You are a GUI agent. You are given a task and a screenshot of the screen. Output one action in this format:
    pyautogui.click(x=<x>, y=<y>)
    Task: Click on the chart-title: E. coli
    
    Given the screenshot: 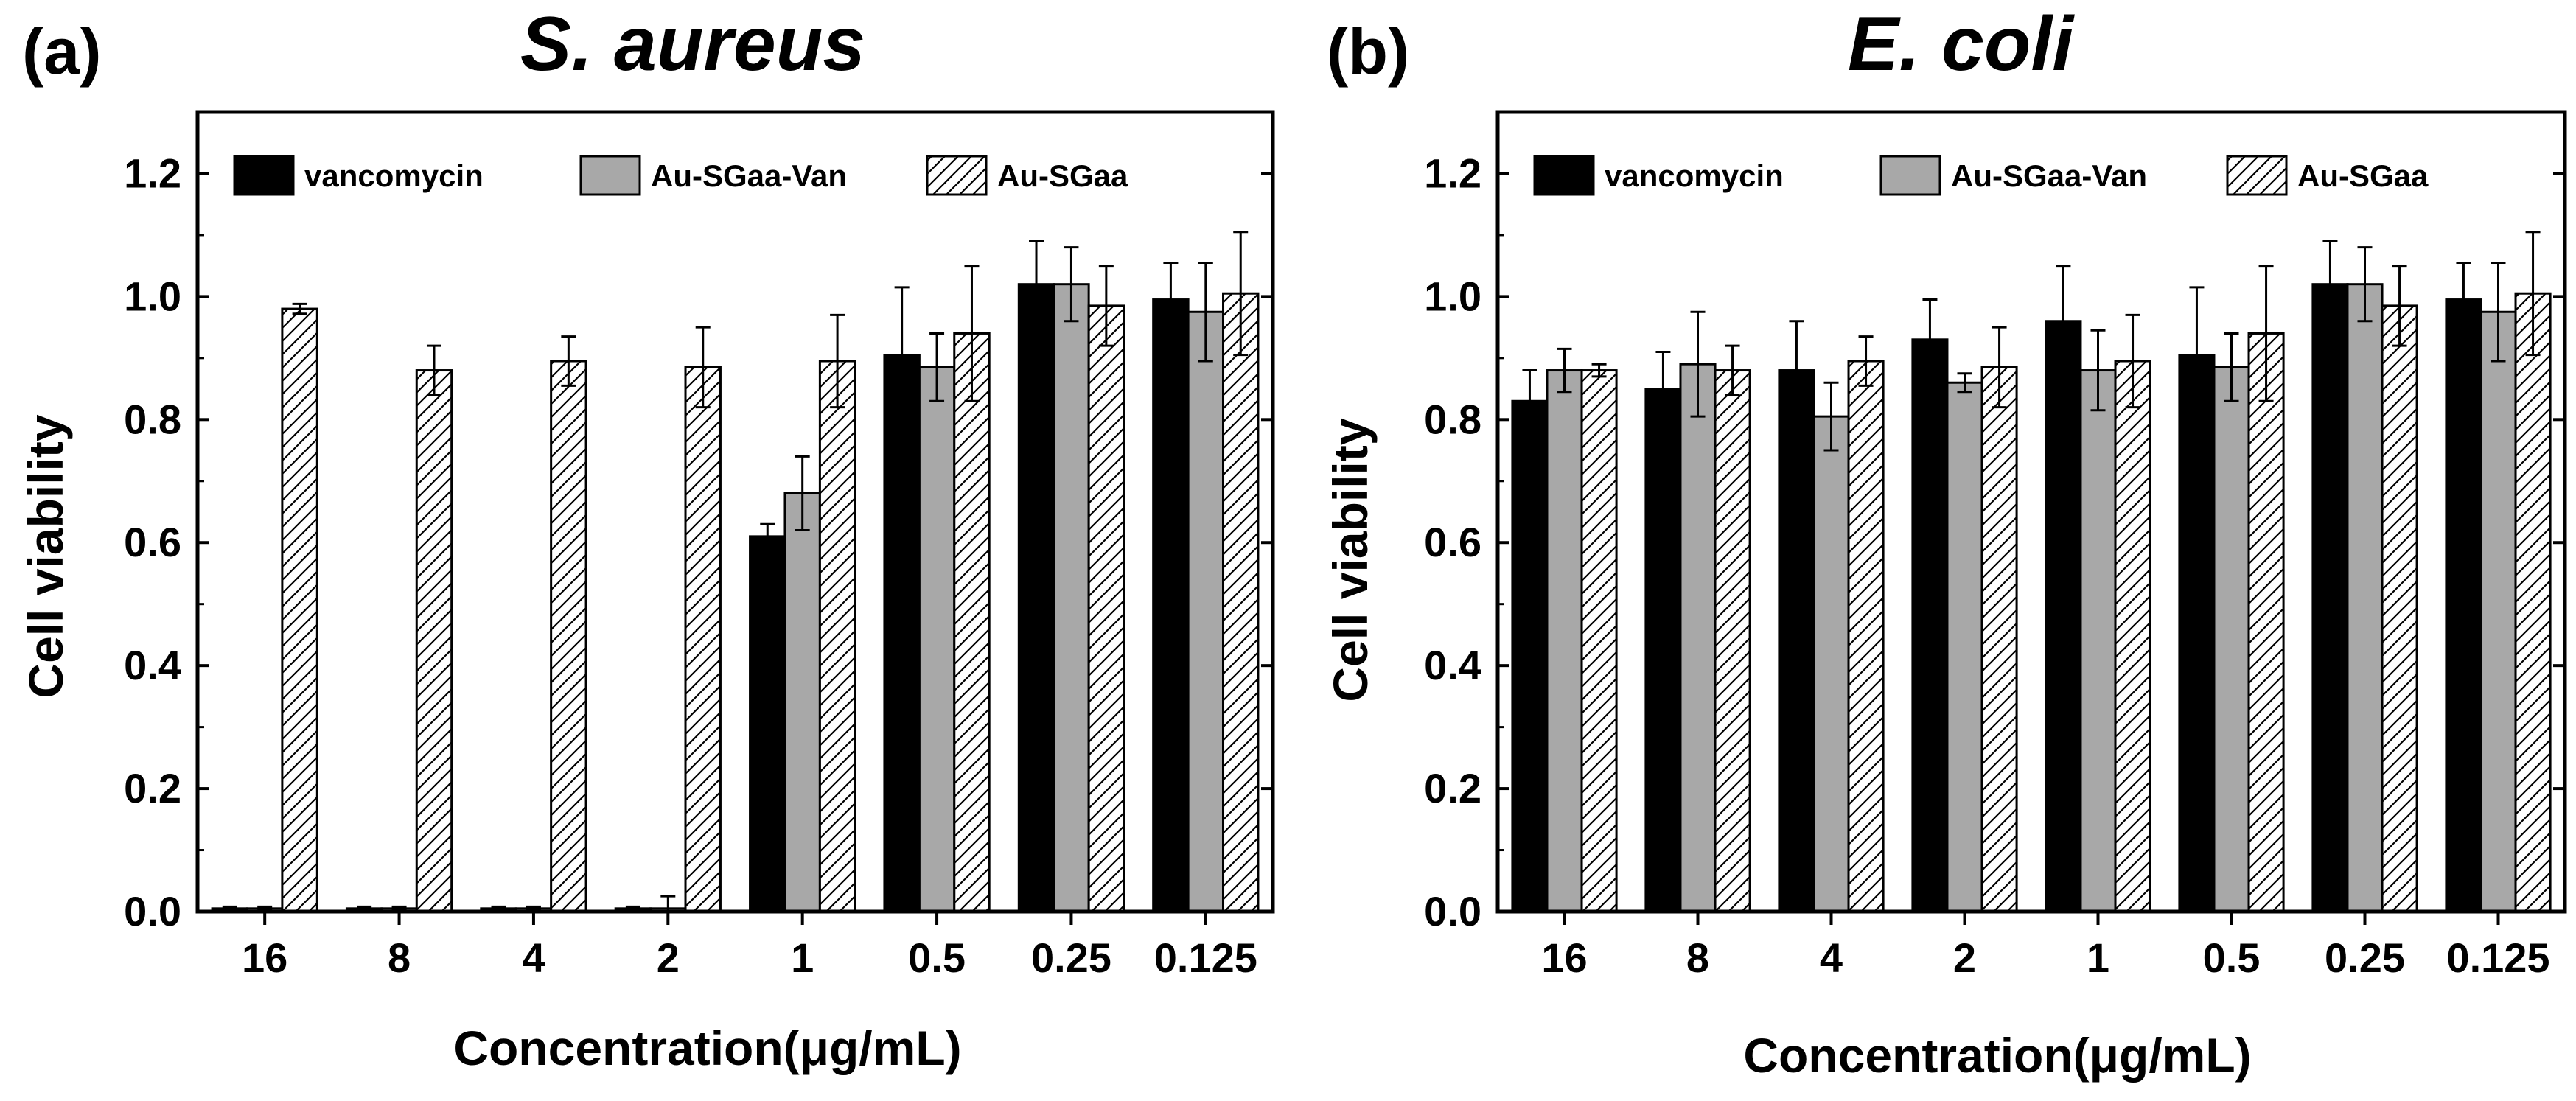 What is the action you would take?
    pyautogui.click(x=1961, y=44)
    